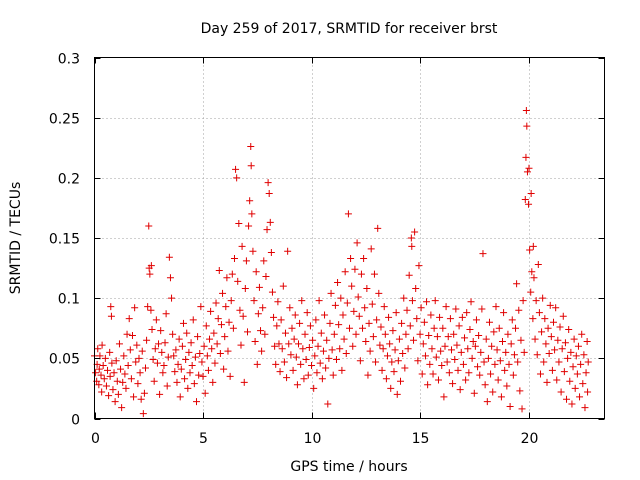 This screenshot has width=640, height=480. I want to click on y-tick-label: 0.25, so click(64, 120).